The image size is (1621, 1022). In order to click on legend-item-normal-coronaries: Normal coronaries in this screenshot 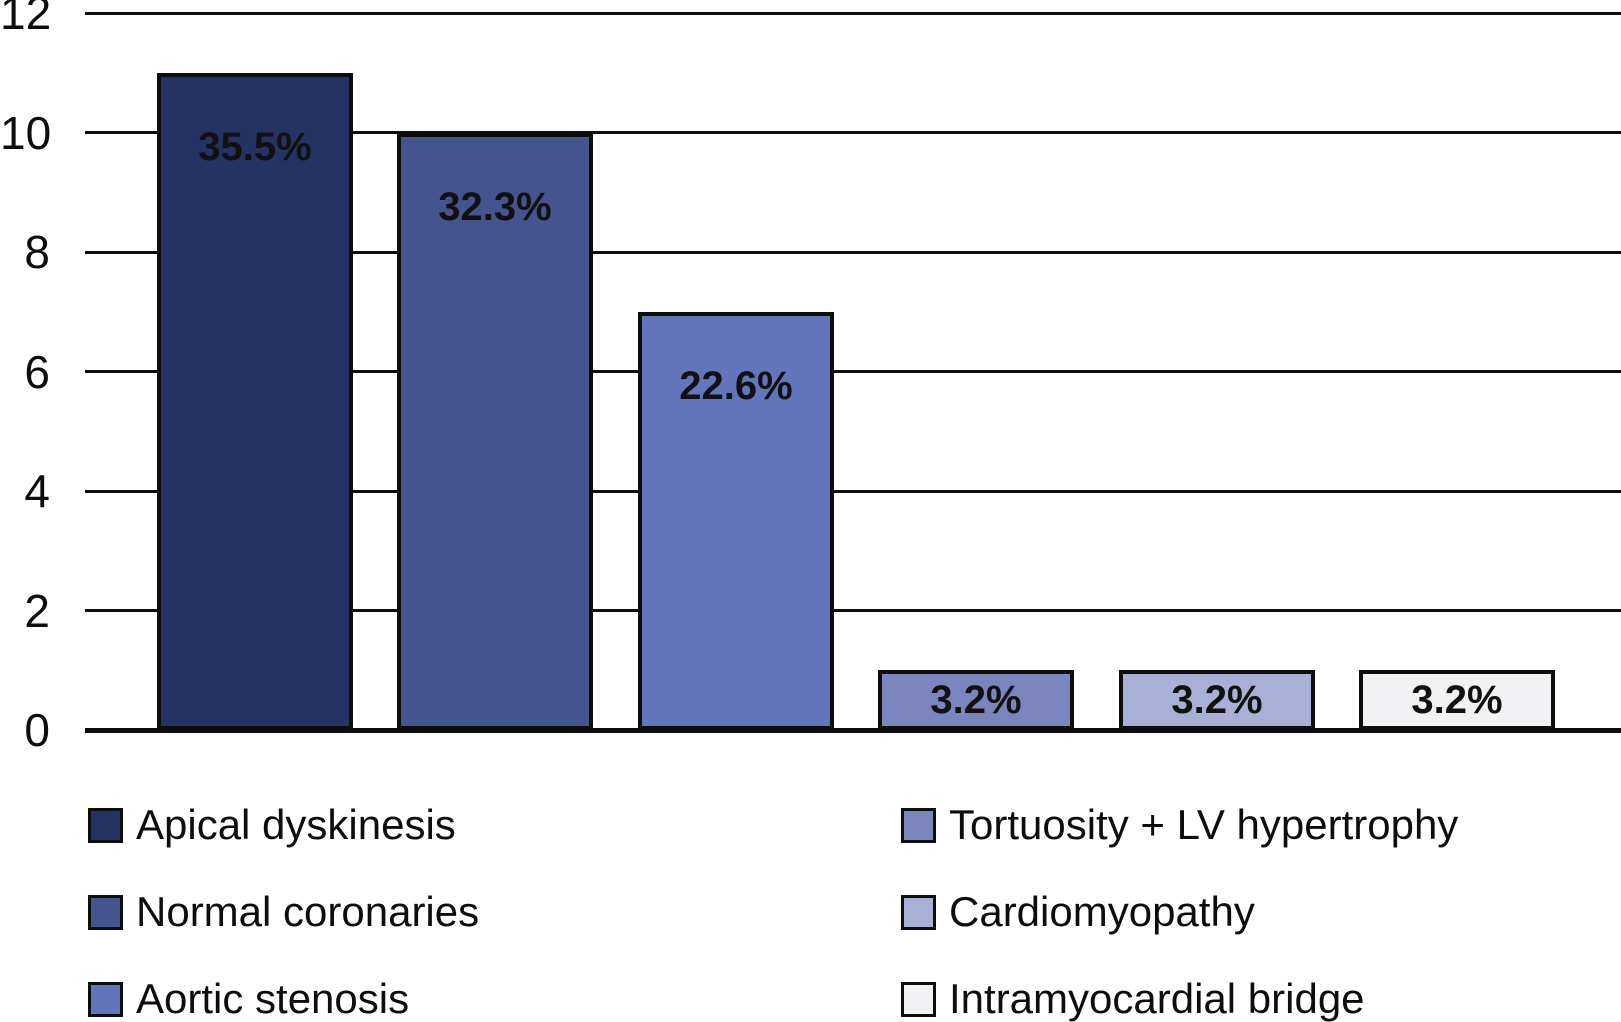, I will do `click(494, 912)`.